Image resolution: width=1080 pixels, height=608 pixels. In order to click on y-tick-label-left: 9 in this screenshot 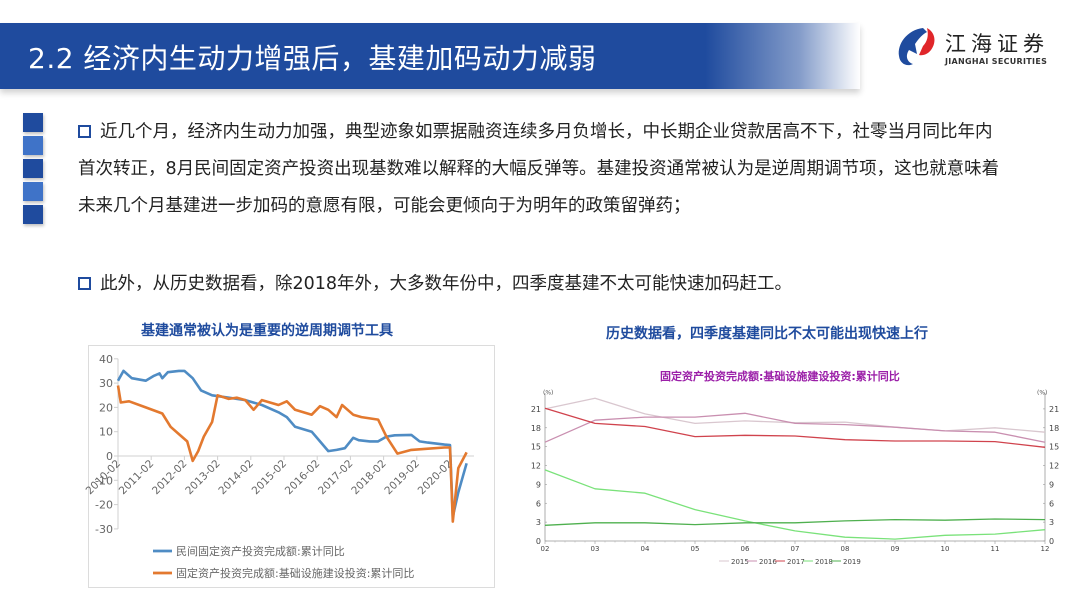, I will do `click(538, 484)`.